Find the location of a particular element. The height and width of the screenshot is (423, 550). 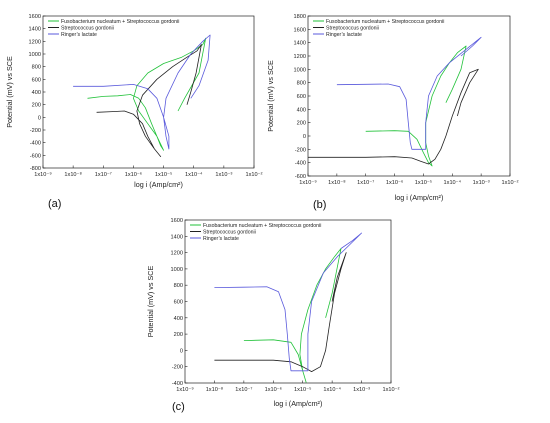

panel-label: (a) is located at coordinates (54, 204).